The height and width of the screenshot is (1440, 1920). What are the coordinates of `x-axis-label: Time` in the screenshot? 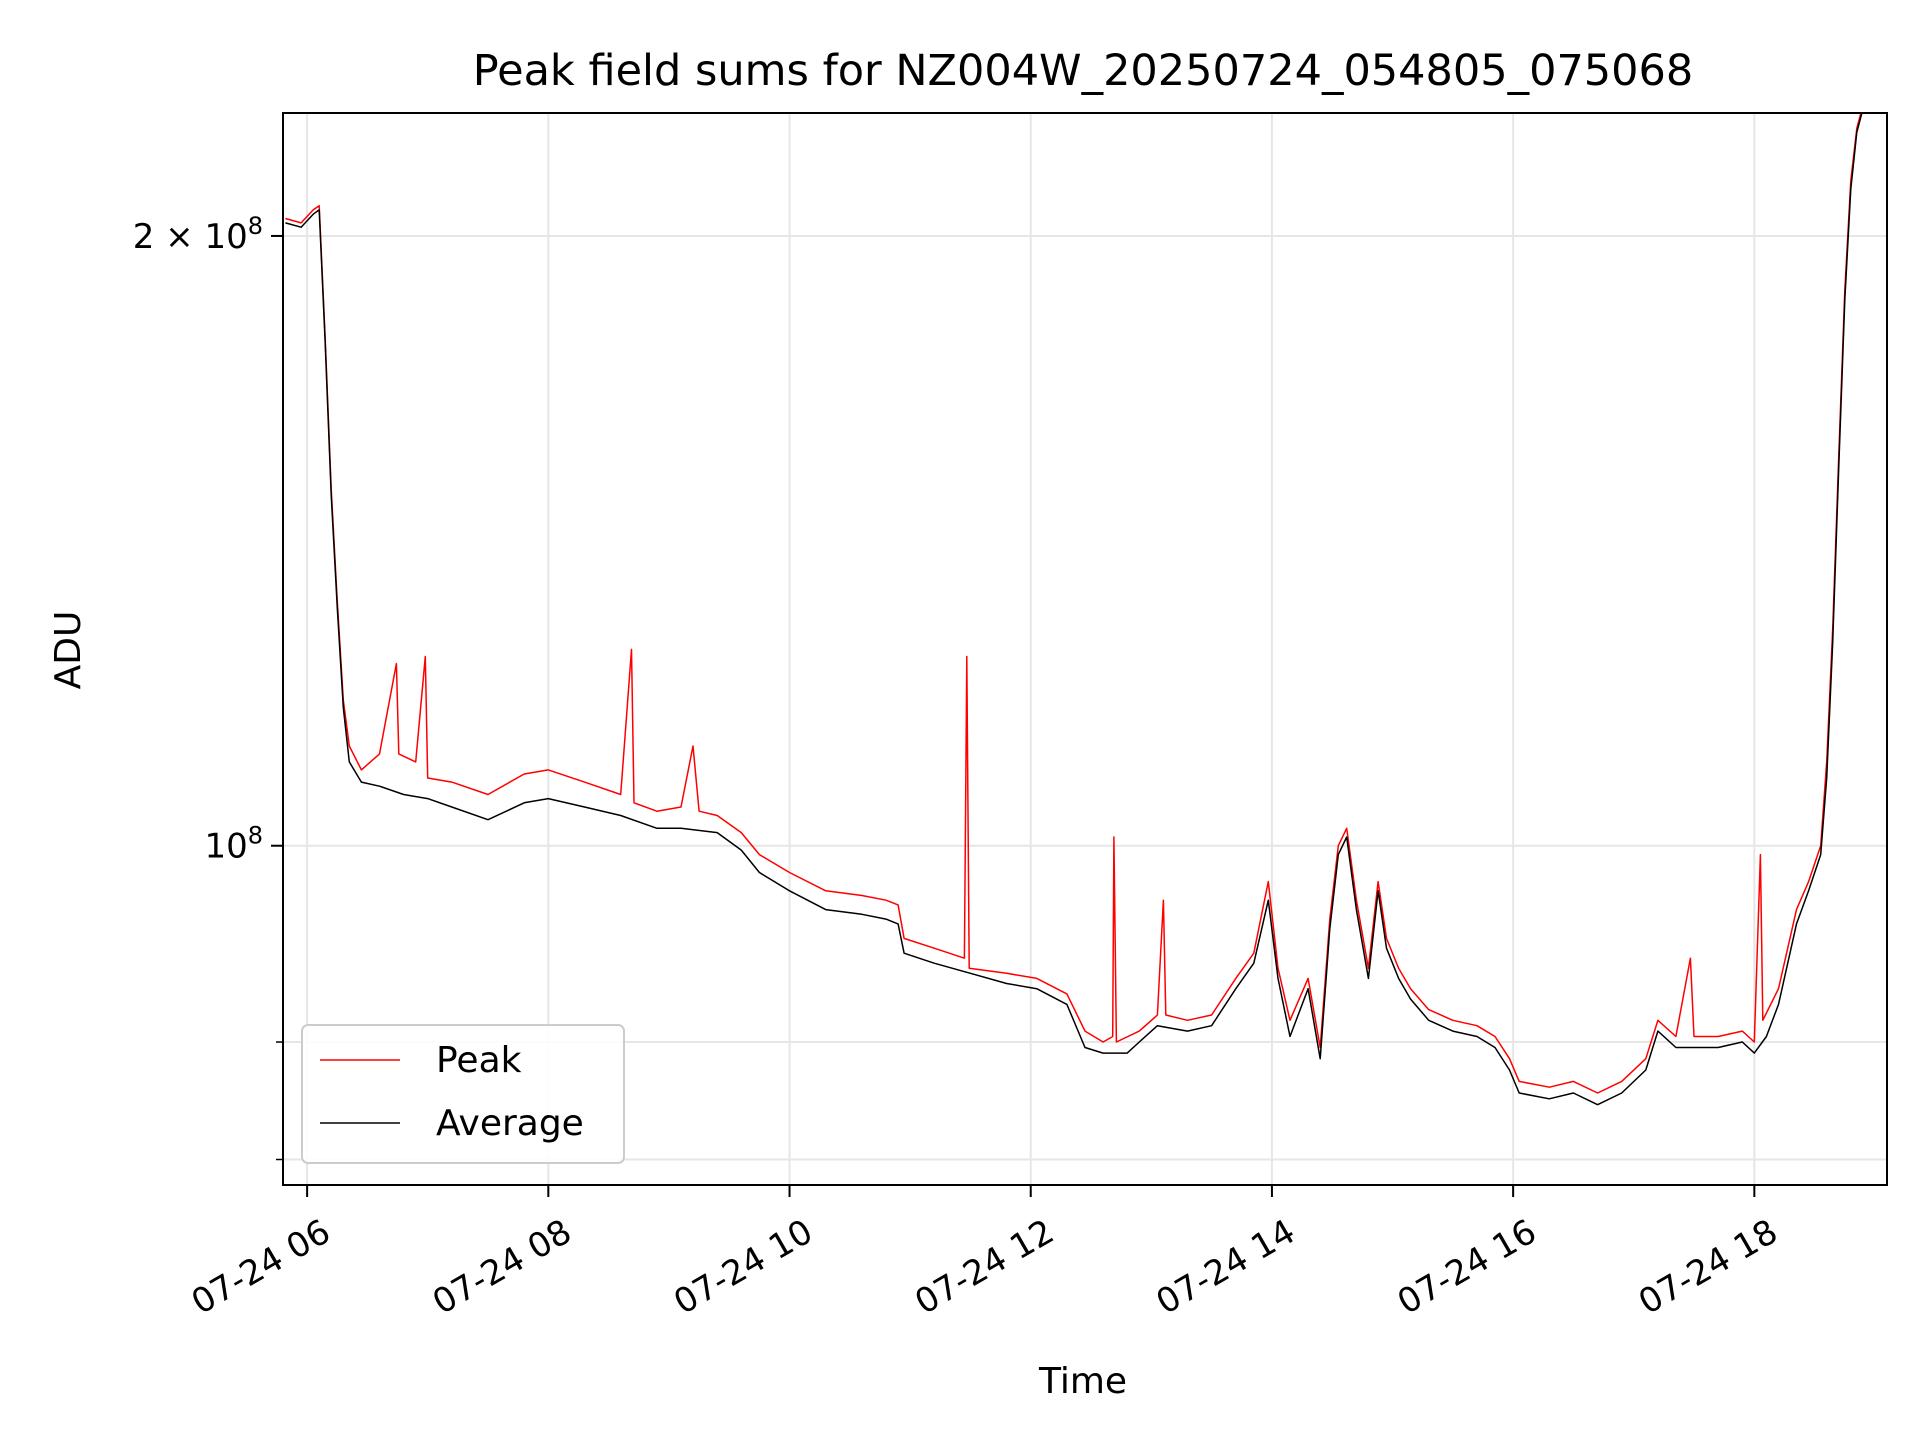 It's located at (1082, 1381).